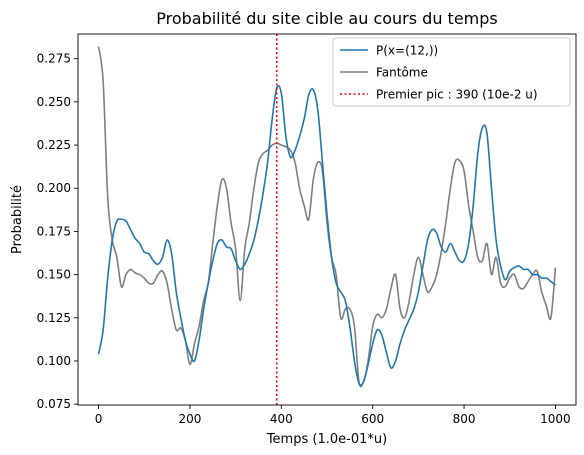 The width and height of the screenshot is (584, 455). What do you see at coordinates (17, 219) in the screenshot?
I see `y-axis-label: Probabilité` at bounding box center [17, 219].